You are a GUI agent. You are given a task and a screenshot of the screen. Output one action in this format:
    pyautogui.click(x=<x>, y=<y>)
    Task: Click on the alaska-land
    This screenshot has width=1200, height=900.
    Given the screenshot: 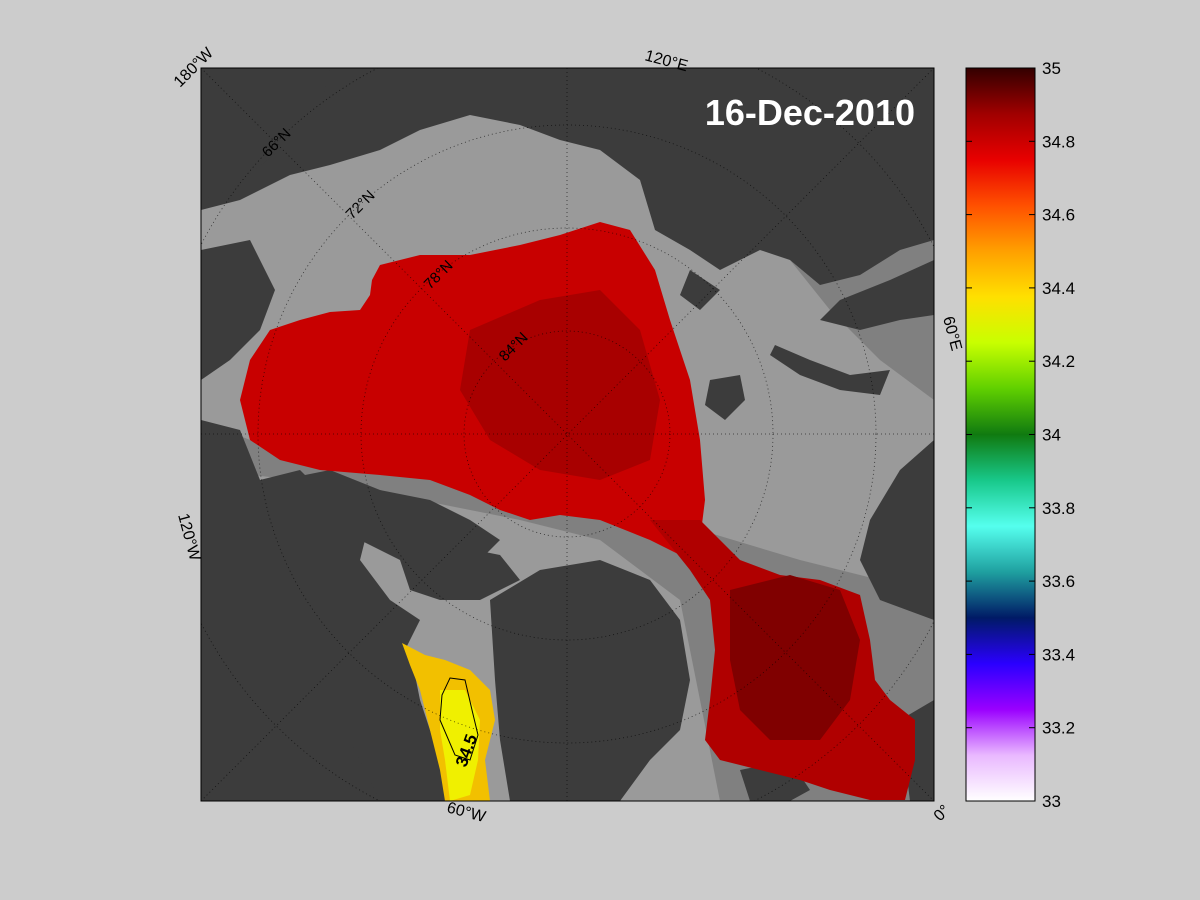 What is the action you would take?
    pyautogui.click(x=238, y=310)
    